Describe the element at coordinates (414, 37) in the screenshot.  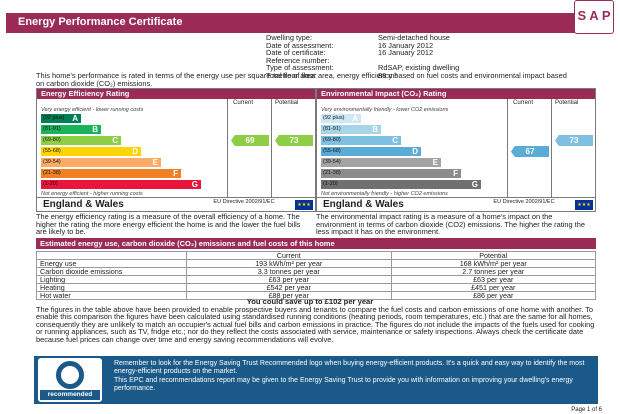
I see `info-value: Semi-detached house` at that location.